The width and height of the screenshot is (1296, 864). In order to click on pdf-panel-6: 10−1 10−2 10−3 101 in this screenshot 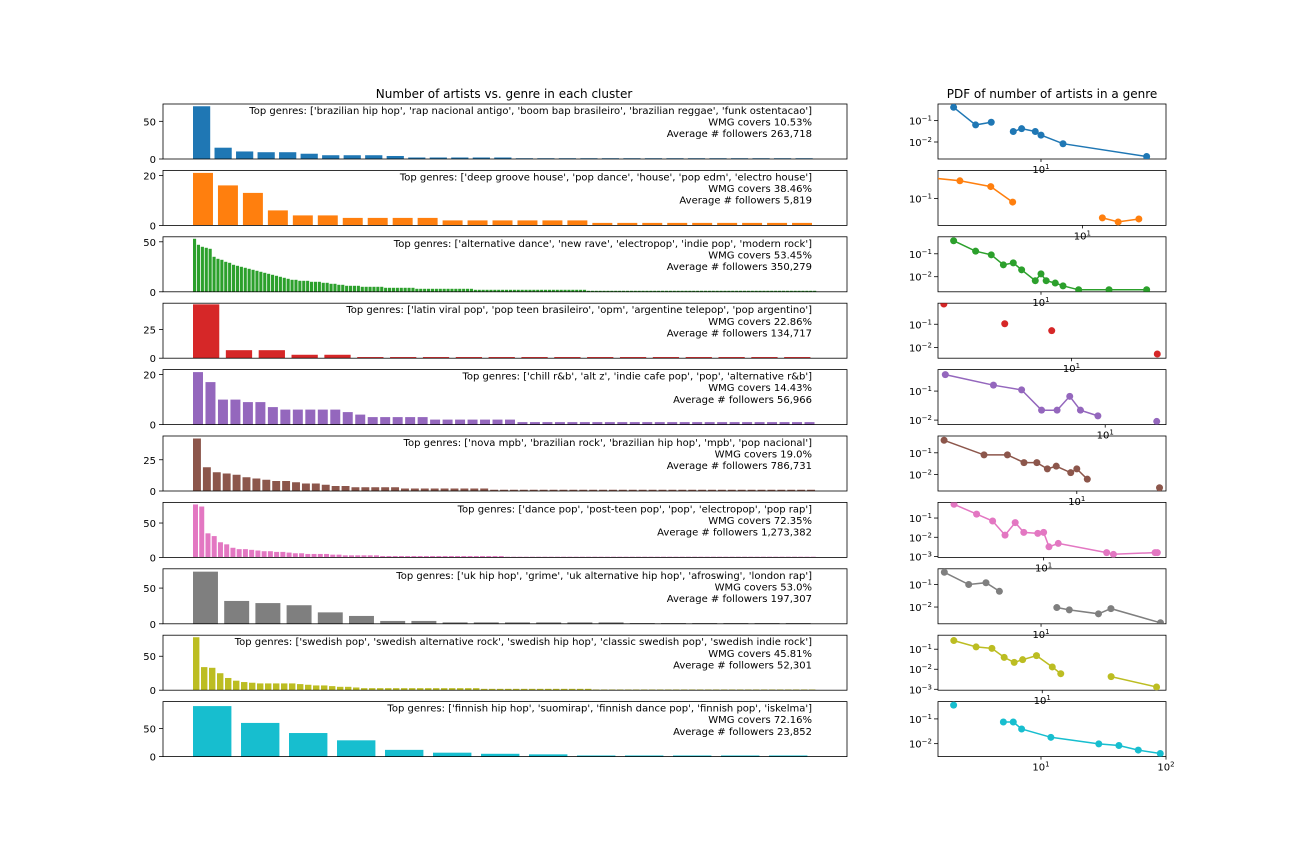, I will do `click(1038, 537)`.